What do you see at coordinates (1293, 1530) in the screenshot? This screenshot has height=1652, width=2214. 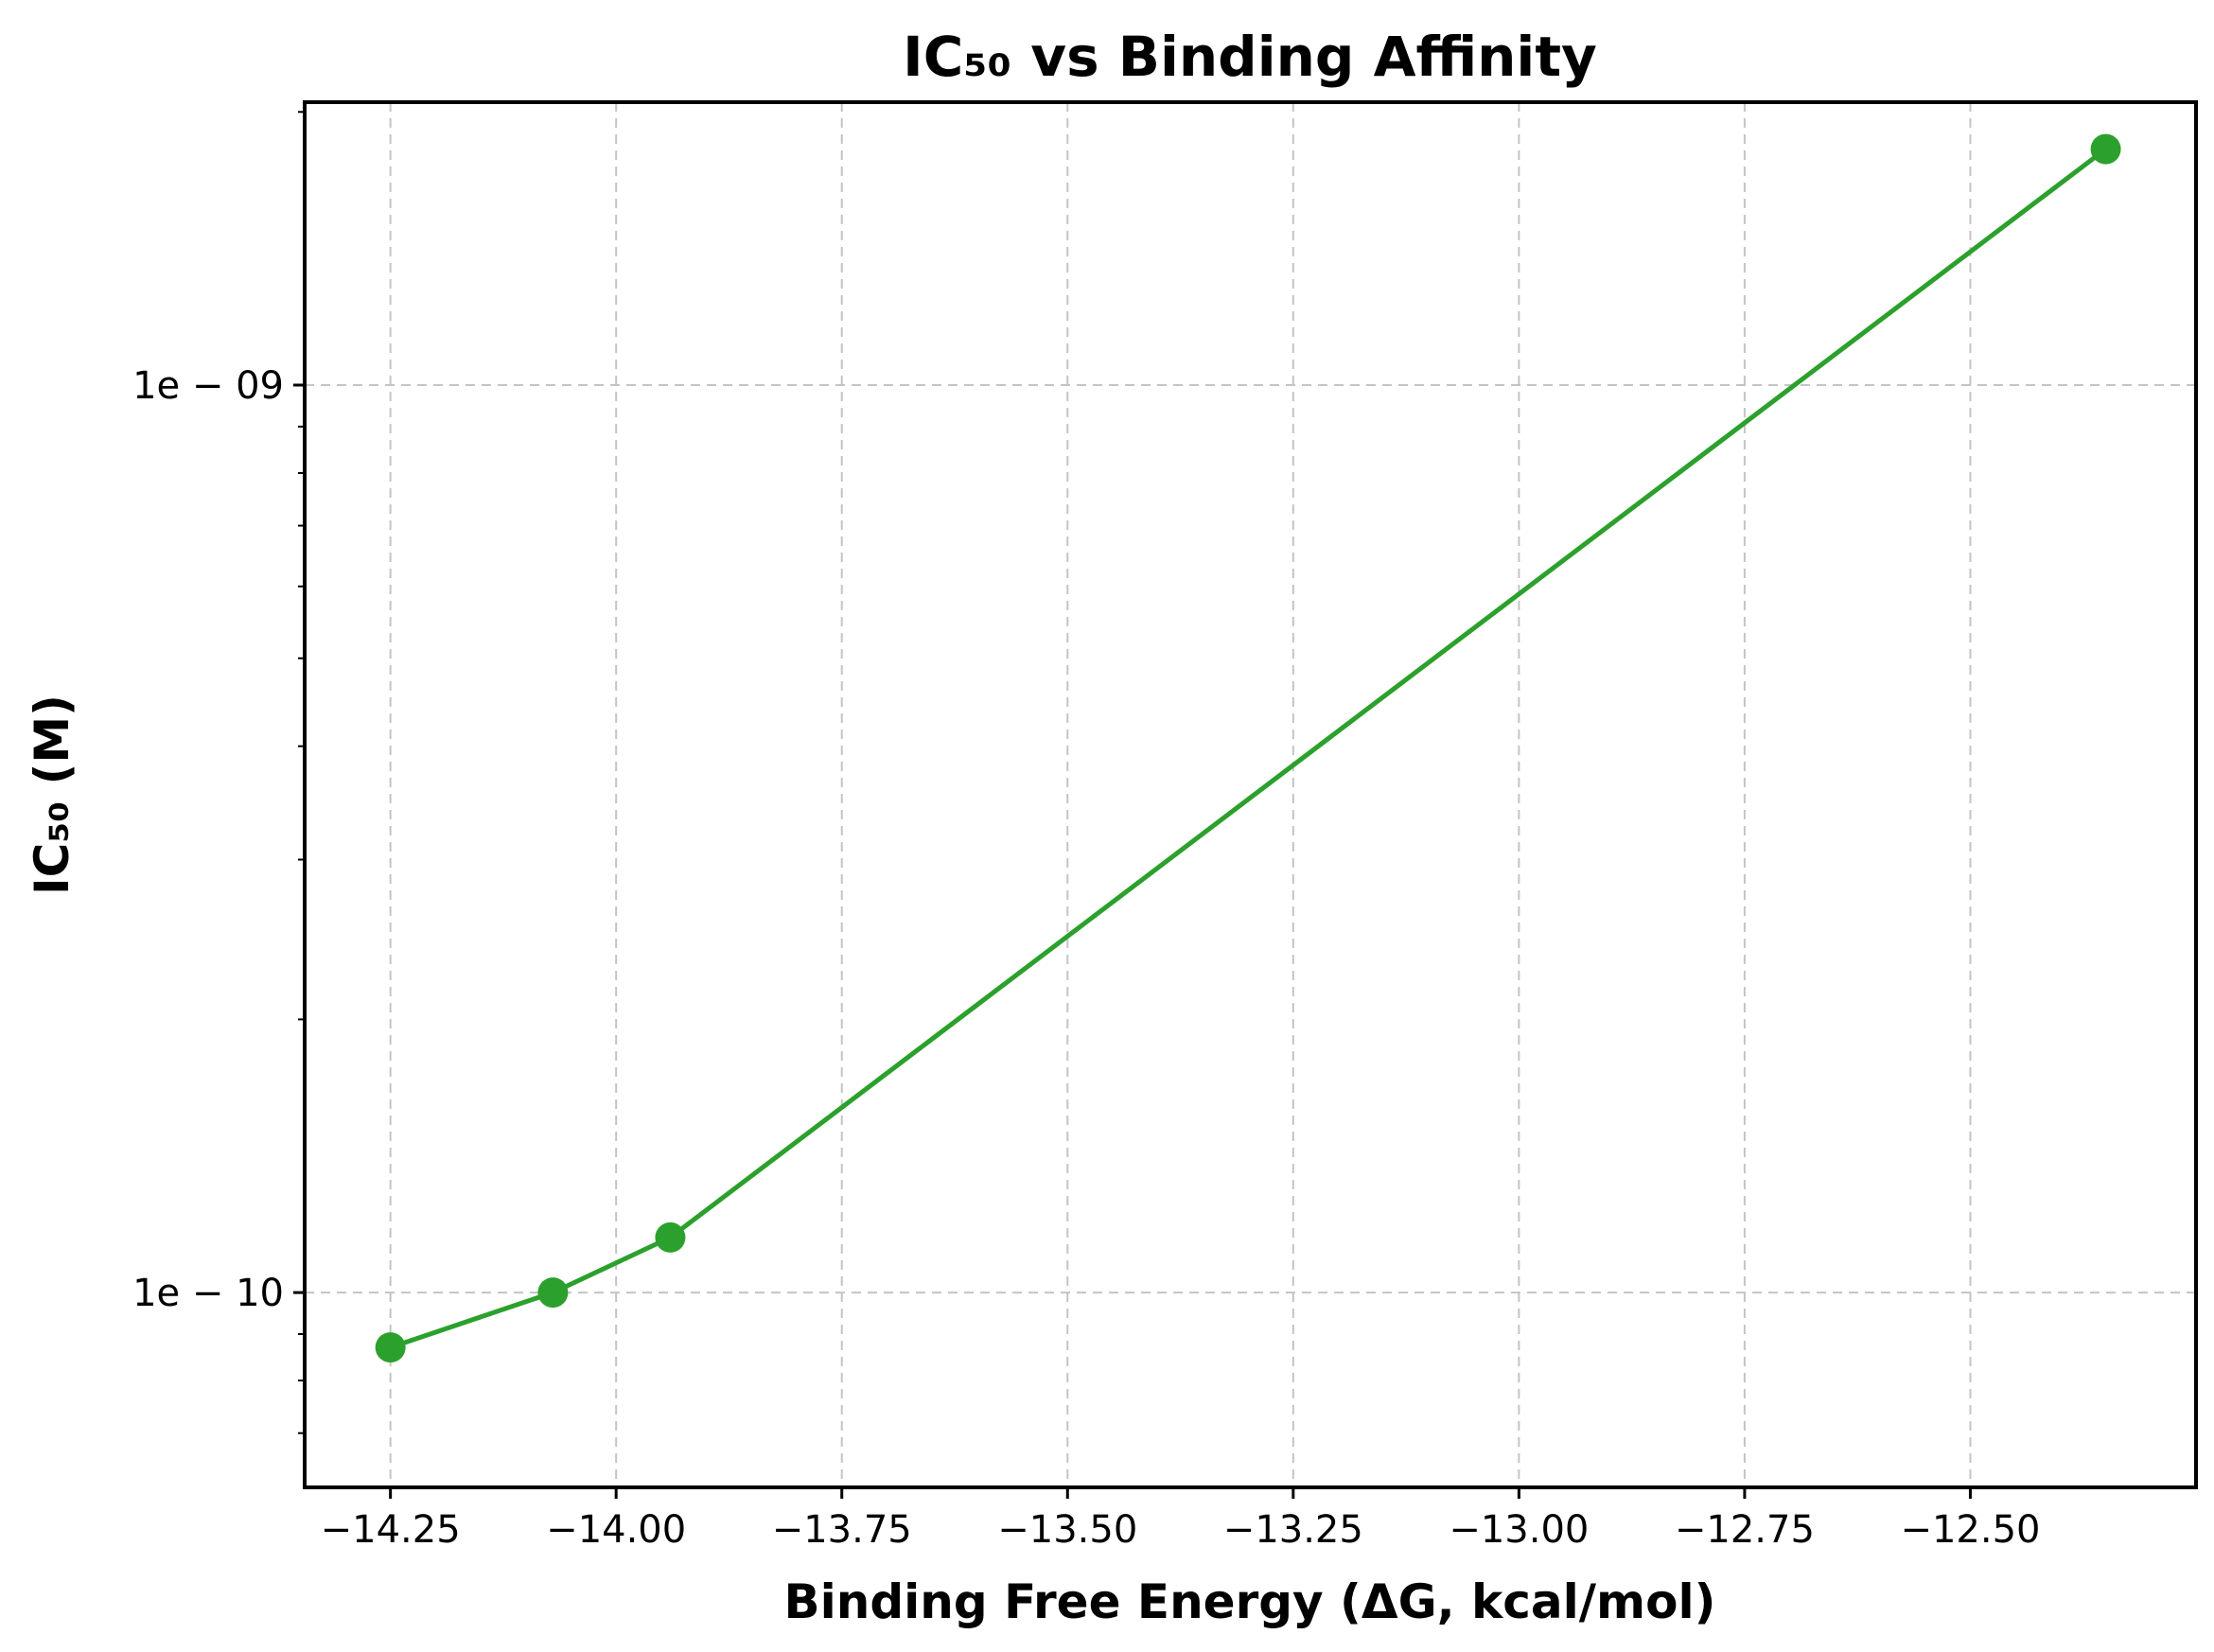 I see `x-tick-label: −13.25` at bounding box center [1293, 1530].